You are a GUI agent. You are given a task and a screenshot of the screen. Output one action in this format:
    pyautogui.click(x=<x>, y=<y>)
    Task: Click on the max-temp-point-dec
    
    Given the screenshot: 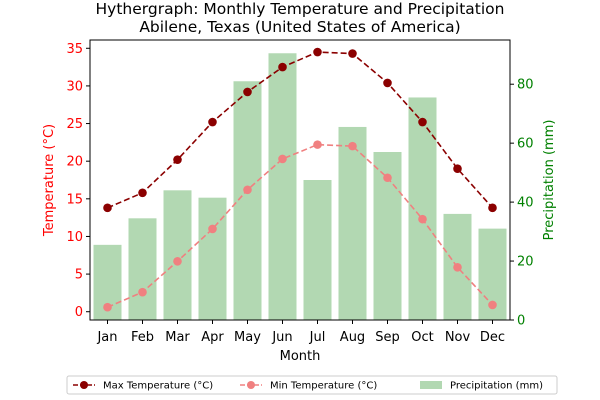 What is the action you would take?
    pyautogui.click(x=492, y=208)
    